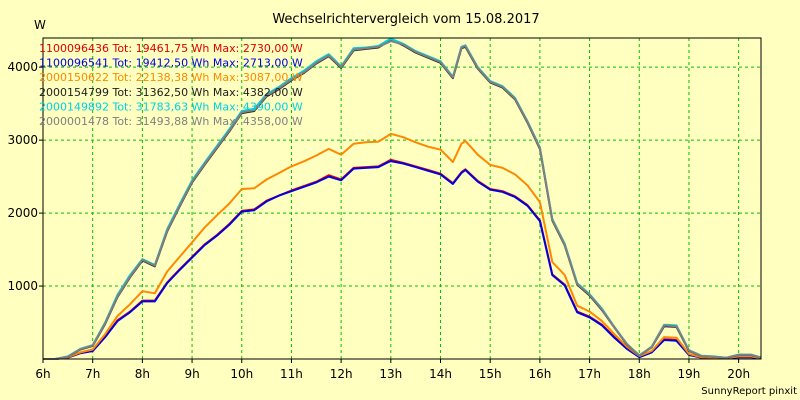 The height and width of the screenshot is (400, 800). I want to click on y-tick-label: 3000, so click(22, 140).